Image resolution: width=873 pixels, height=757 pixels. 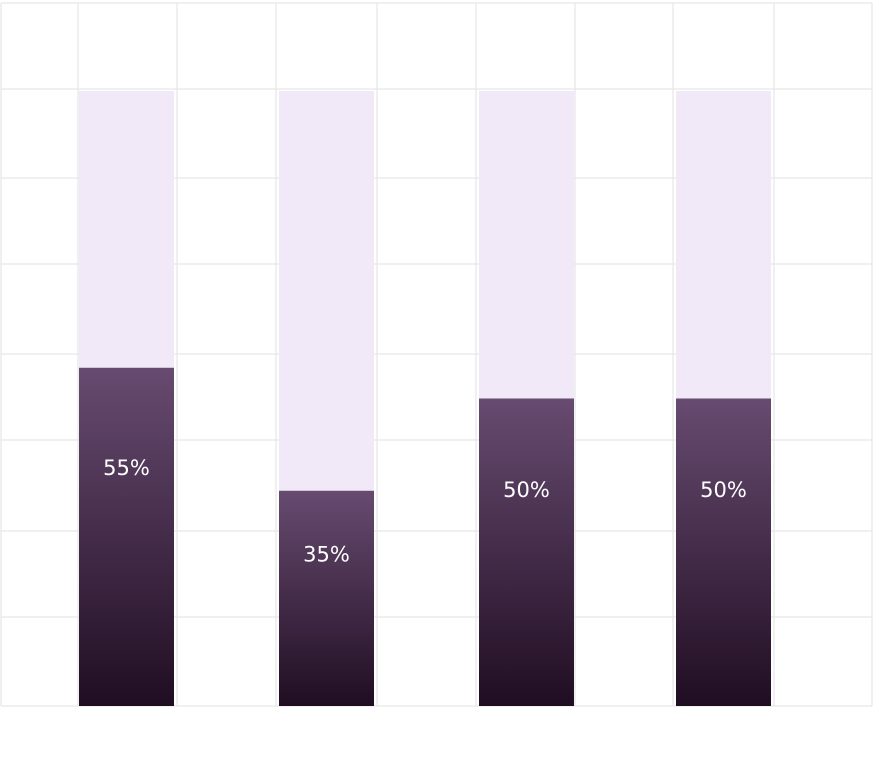 I want to click on bar-value-label-2: 35%, so click(x=326, y=554).